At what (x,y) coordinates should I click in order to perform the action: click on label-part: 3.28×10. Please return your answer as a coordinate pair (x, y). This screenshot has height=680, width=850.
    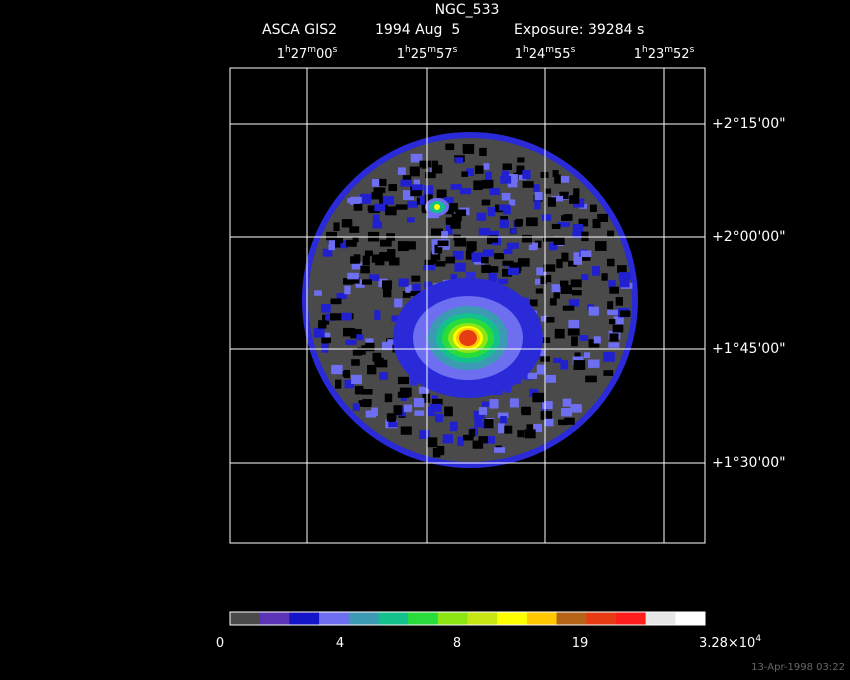
    Looking at the image, I should click on (727, 643).